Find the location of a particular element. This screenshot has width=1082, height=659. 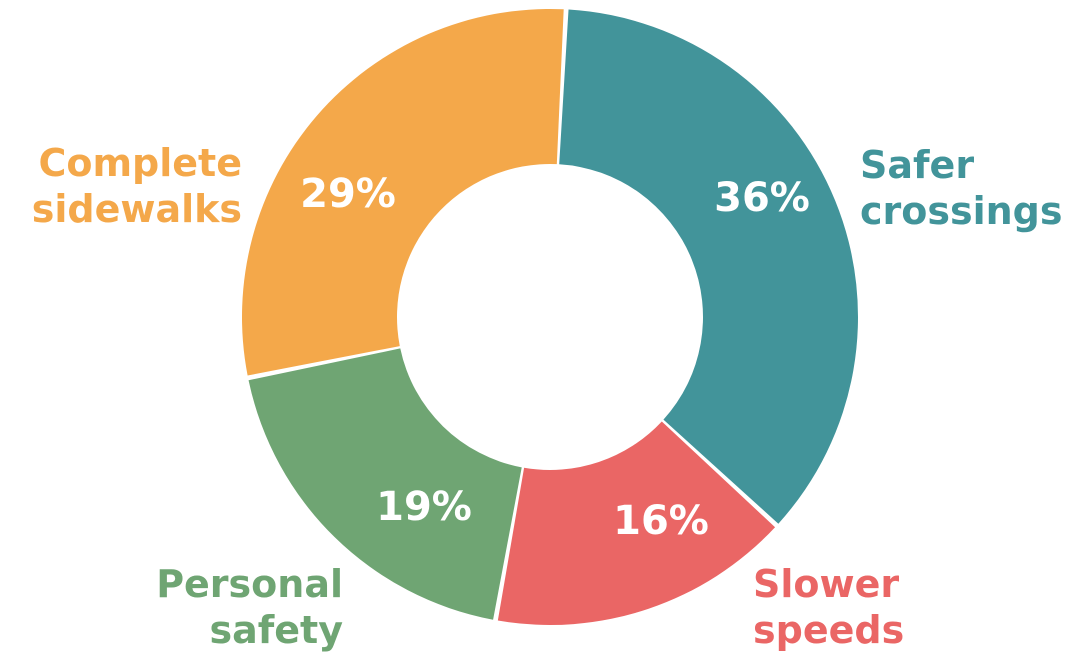

slice-slower-speeds is located at coordinates (636, 523).